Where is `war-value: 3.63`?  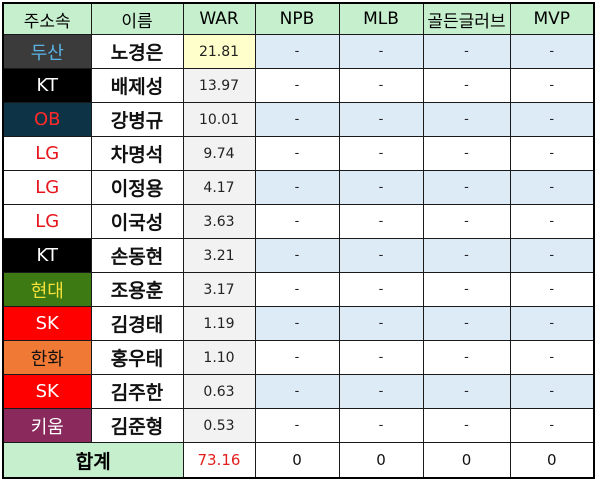
war-value: 3.63 is located at coordinates (219, 221).